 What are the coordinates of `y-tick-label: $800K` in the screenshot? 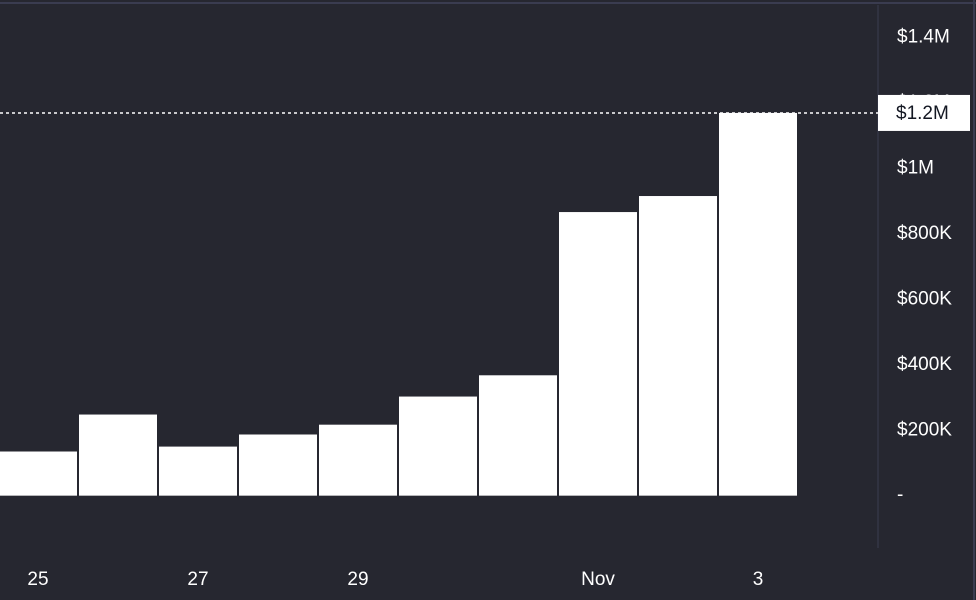 It's located at (924, 233).